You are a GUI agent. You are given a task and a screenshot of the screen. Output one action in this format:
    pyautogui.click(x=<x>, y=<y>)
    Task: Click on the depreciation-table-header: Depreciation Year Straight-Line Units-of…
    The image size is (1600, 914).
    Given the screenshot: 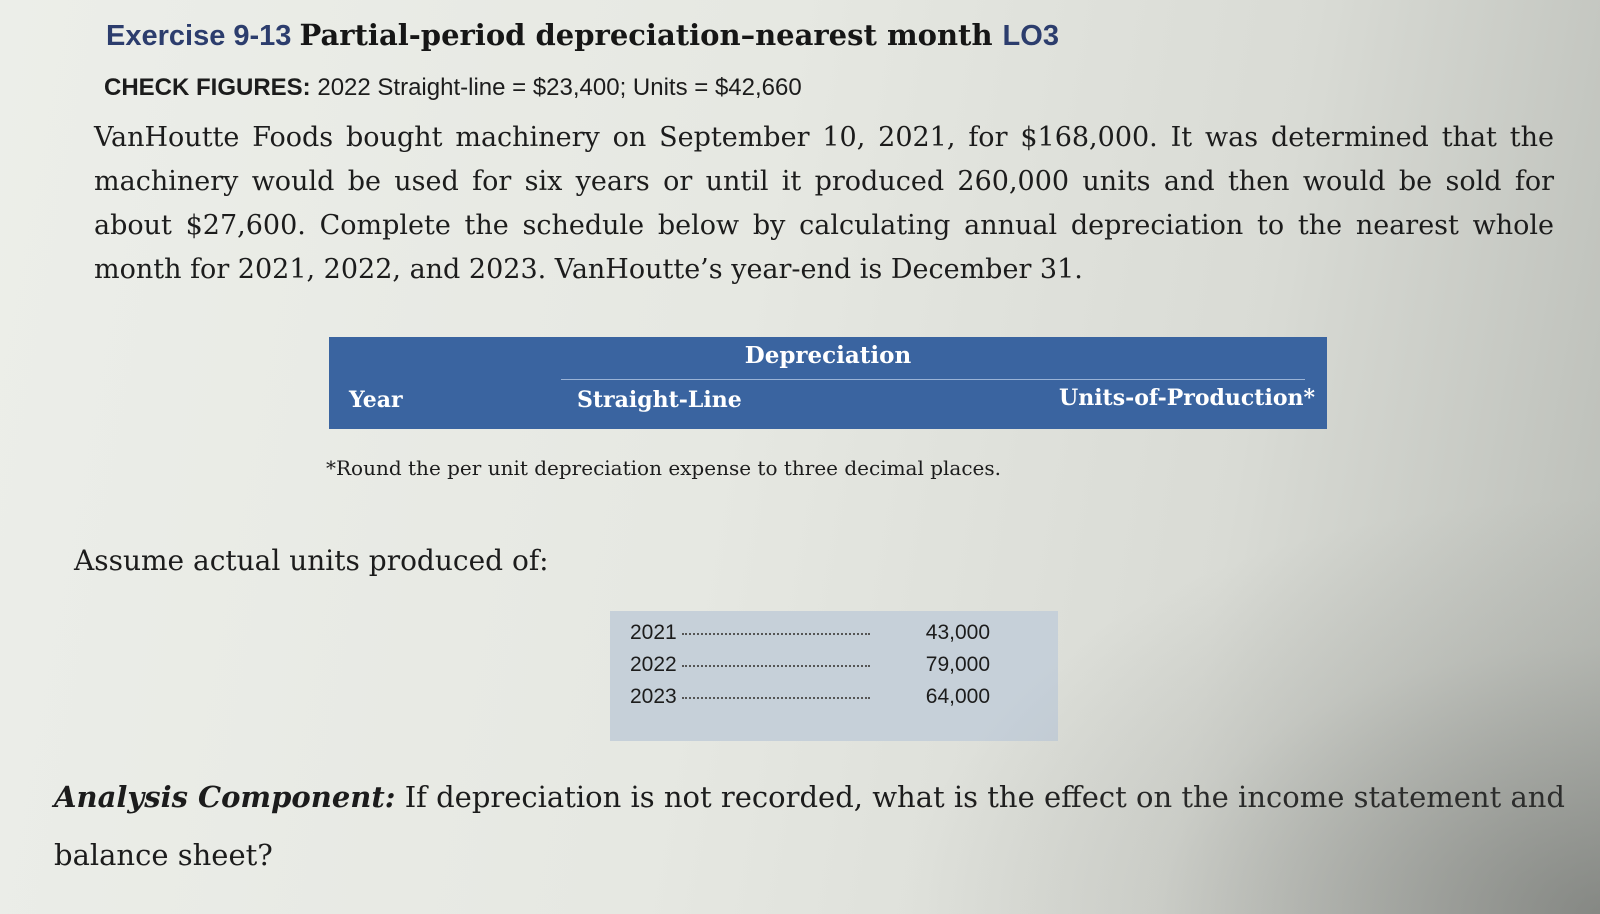 What is the action you would take?
    pyautogui.click(x=828, y=383)
    